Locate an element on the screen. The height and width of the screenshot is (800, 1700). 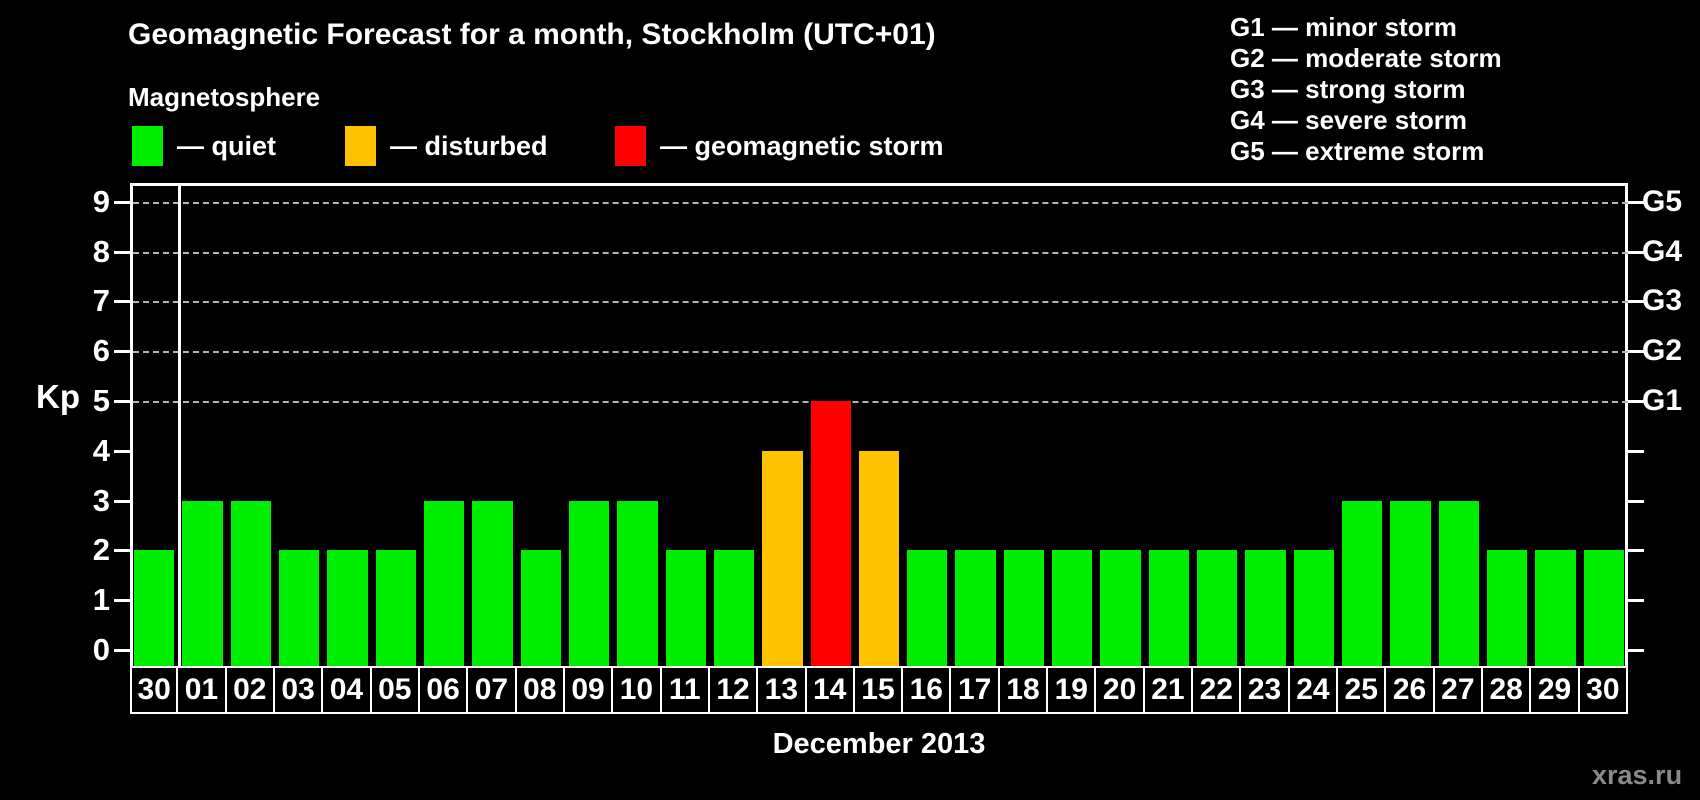
x-axis-day-label: 09 is located at coordinates (588, 690).